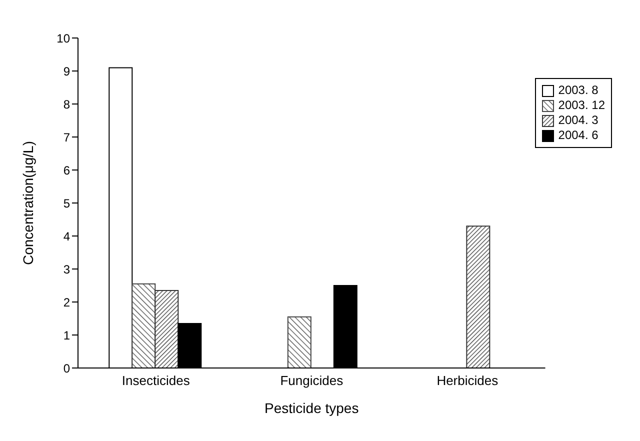  Describe the element at coordinates (66, 104) in the screenshot. I see `y-tick-label: 8` at that location.